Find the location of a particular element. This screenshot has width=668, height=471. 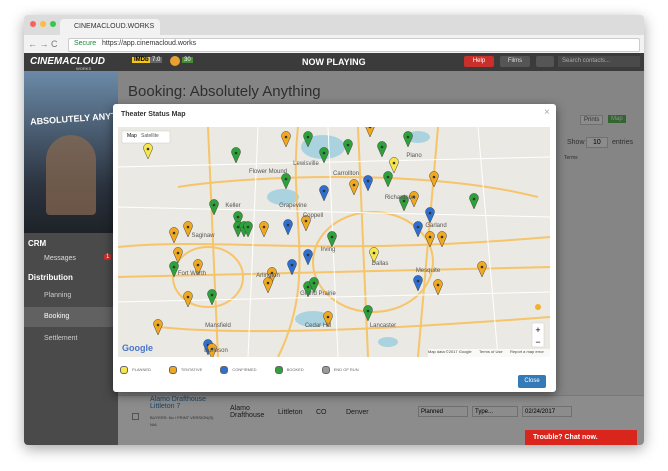

zoom-out: − is located at coordinates (537, 342).